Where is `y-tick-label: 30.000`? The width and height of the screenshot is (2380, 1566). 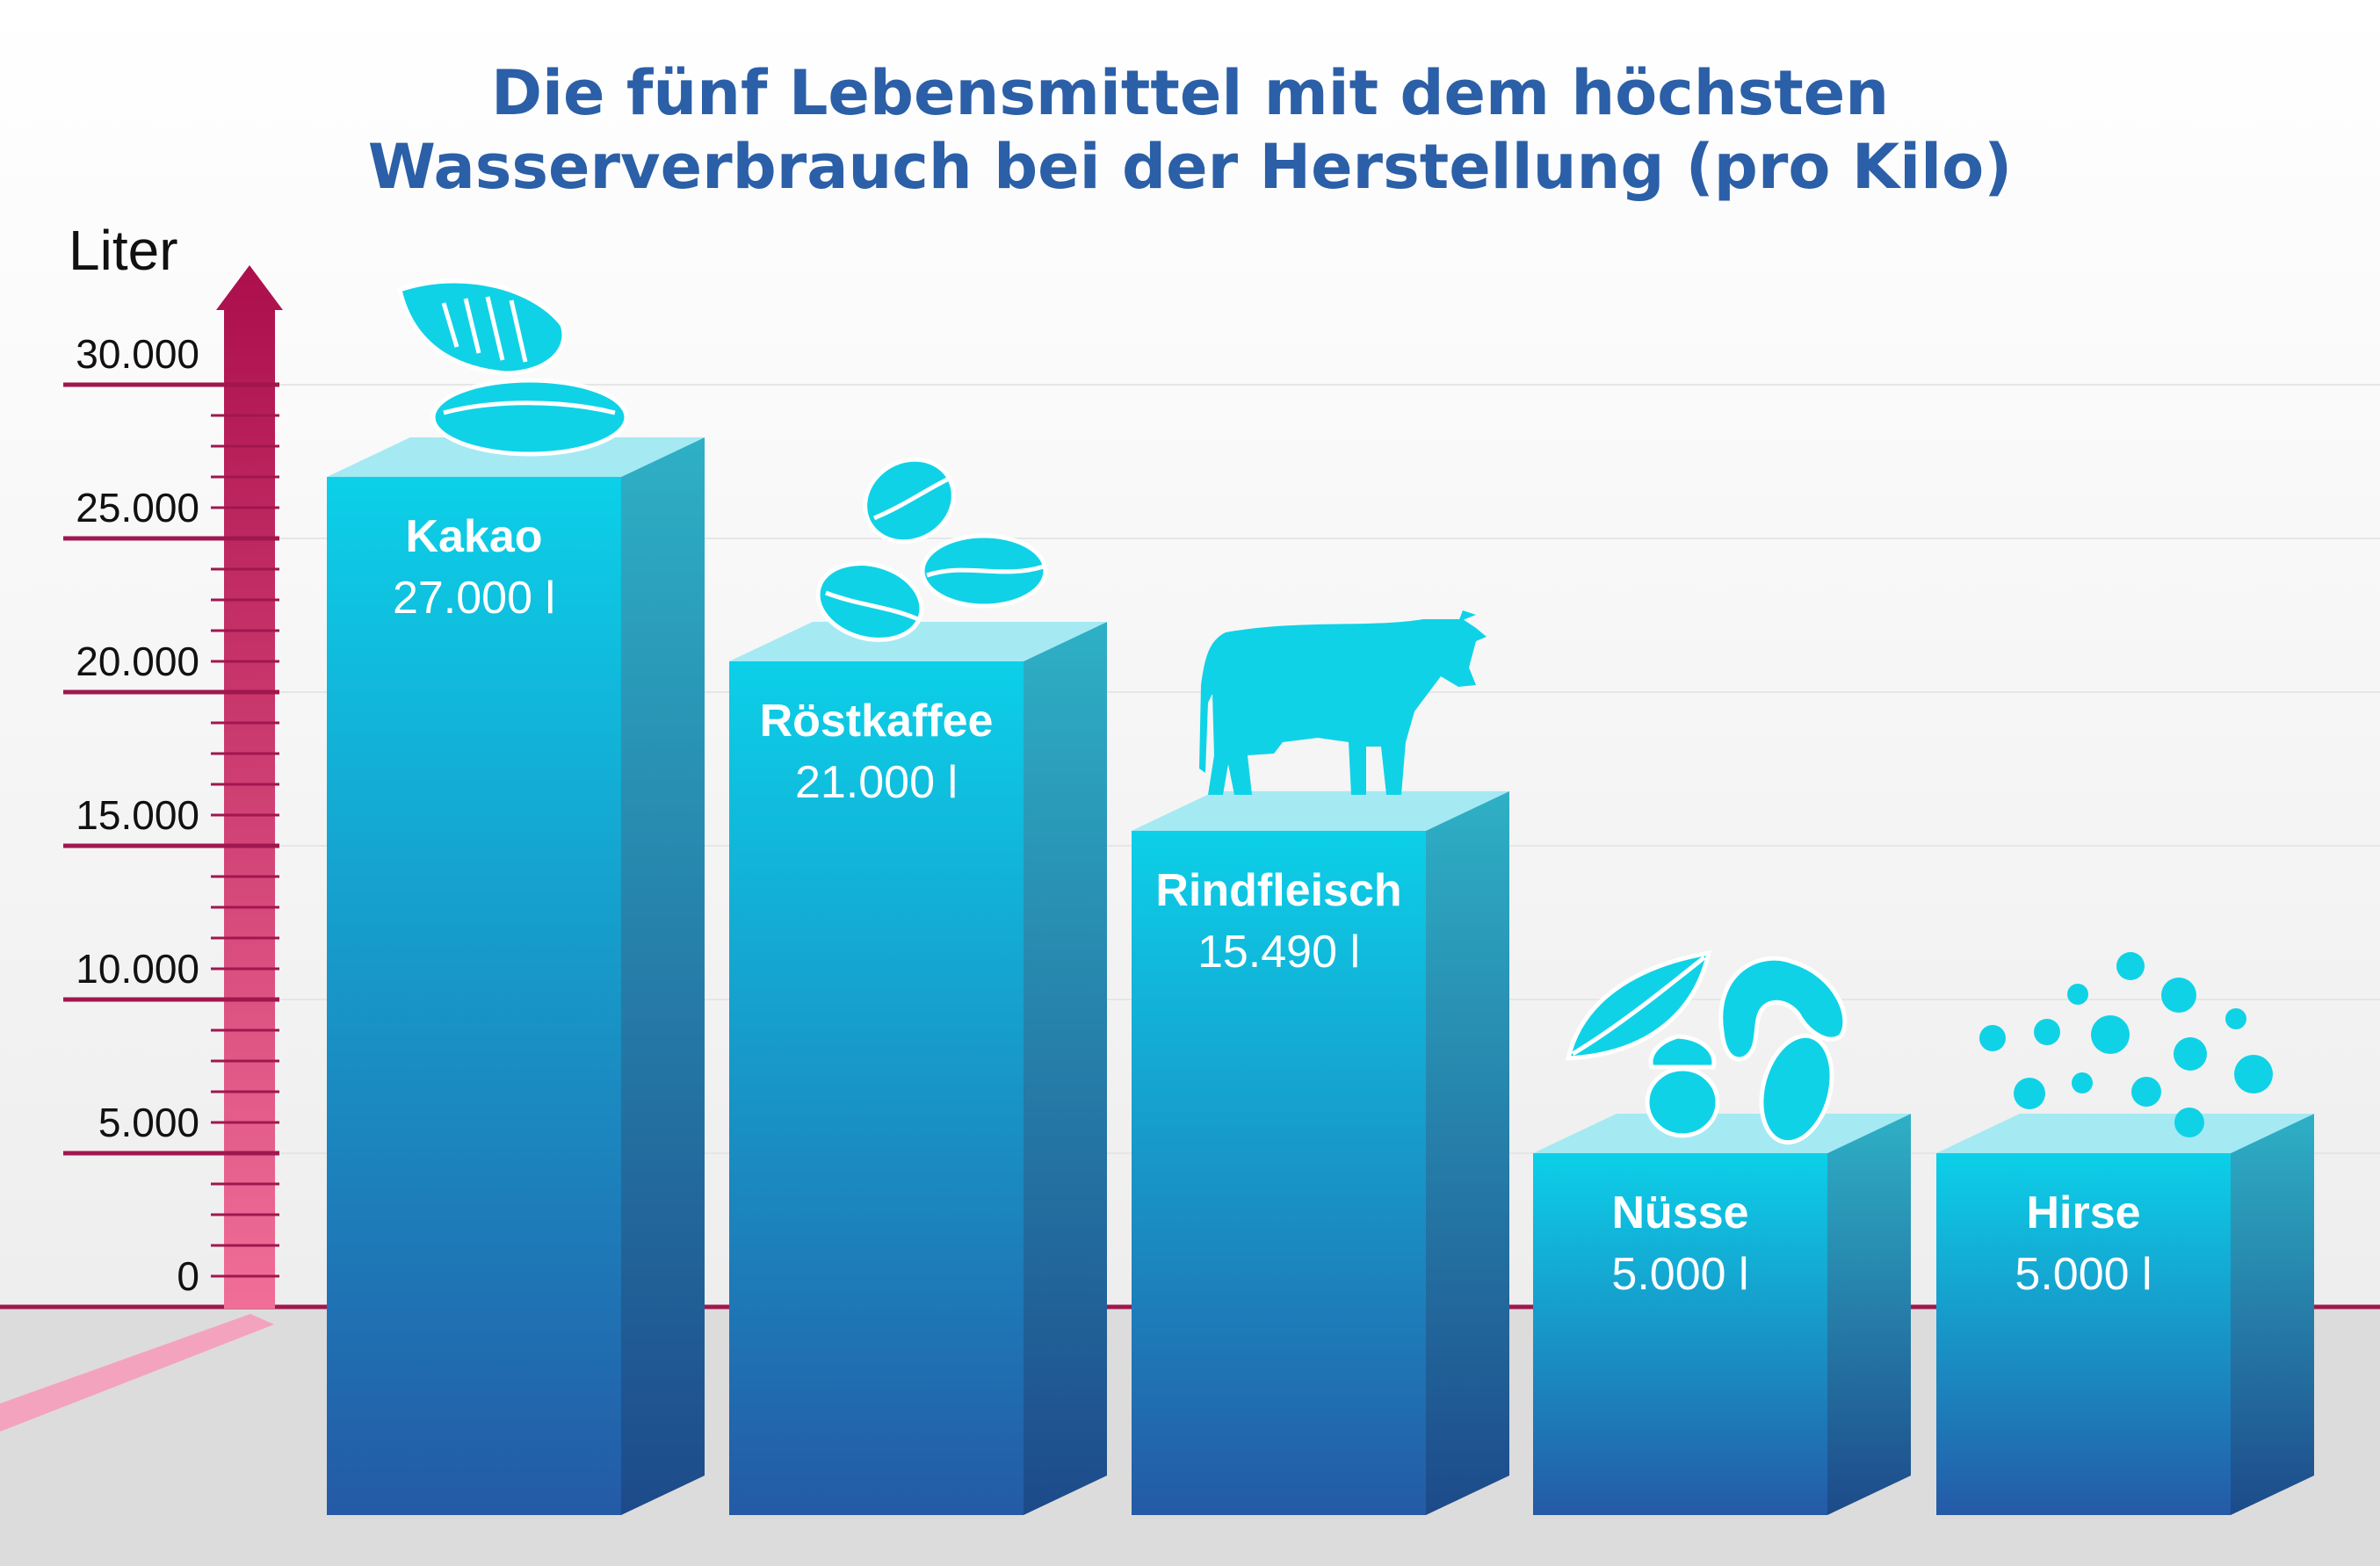
y-tick-label: 30.000 is located at coordinates (137, 354).